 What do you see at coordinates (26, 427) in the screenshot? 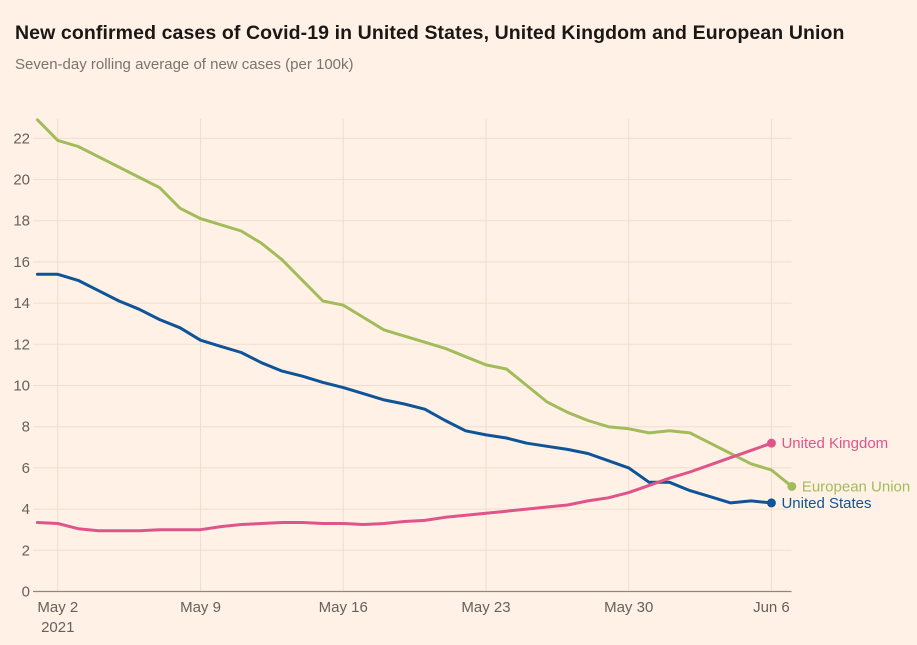
I see `y-tick-label: 8` at bounding box center [26, 427].